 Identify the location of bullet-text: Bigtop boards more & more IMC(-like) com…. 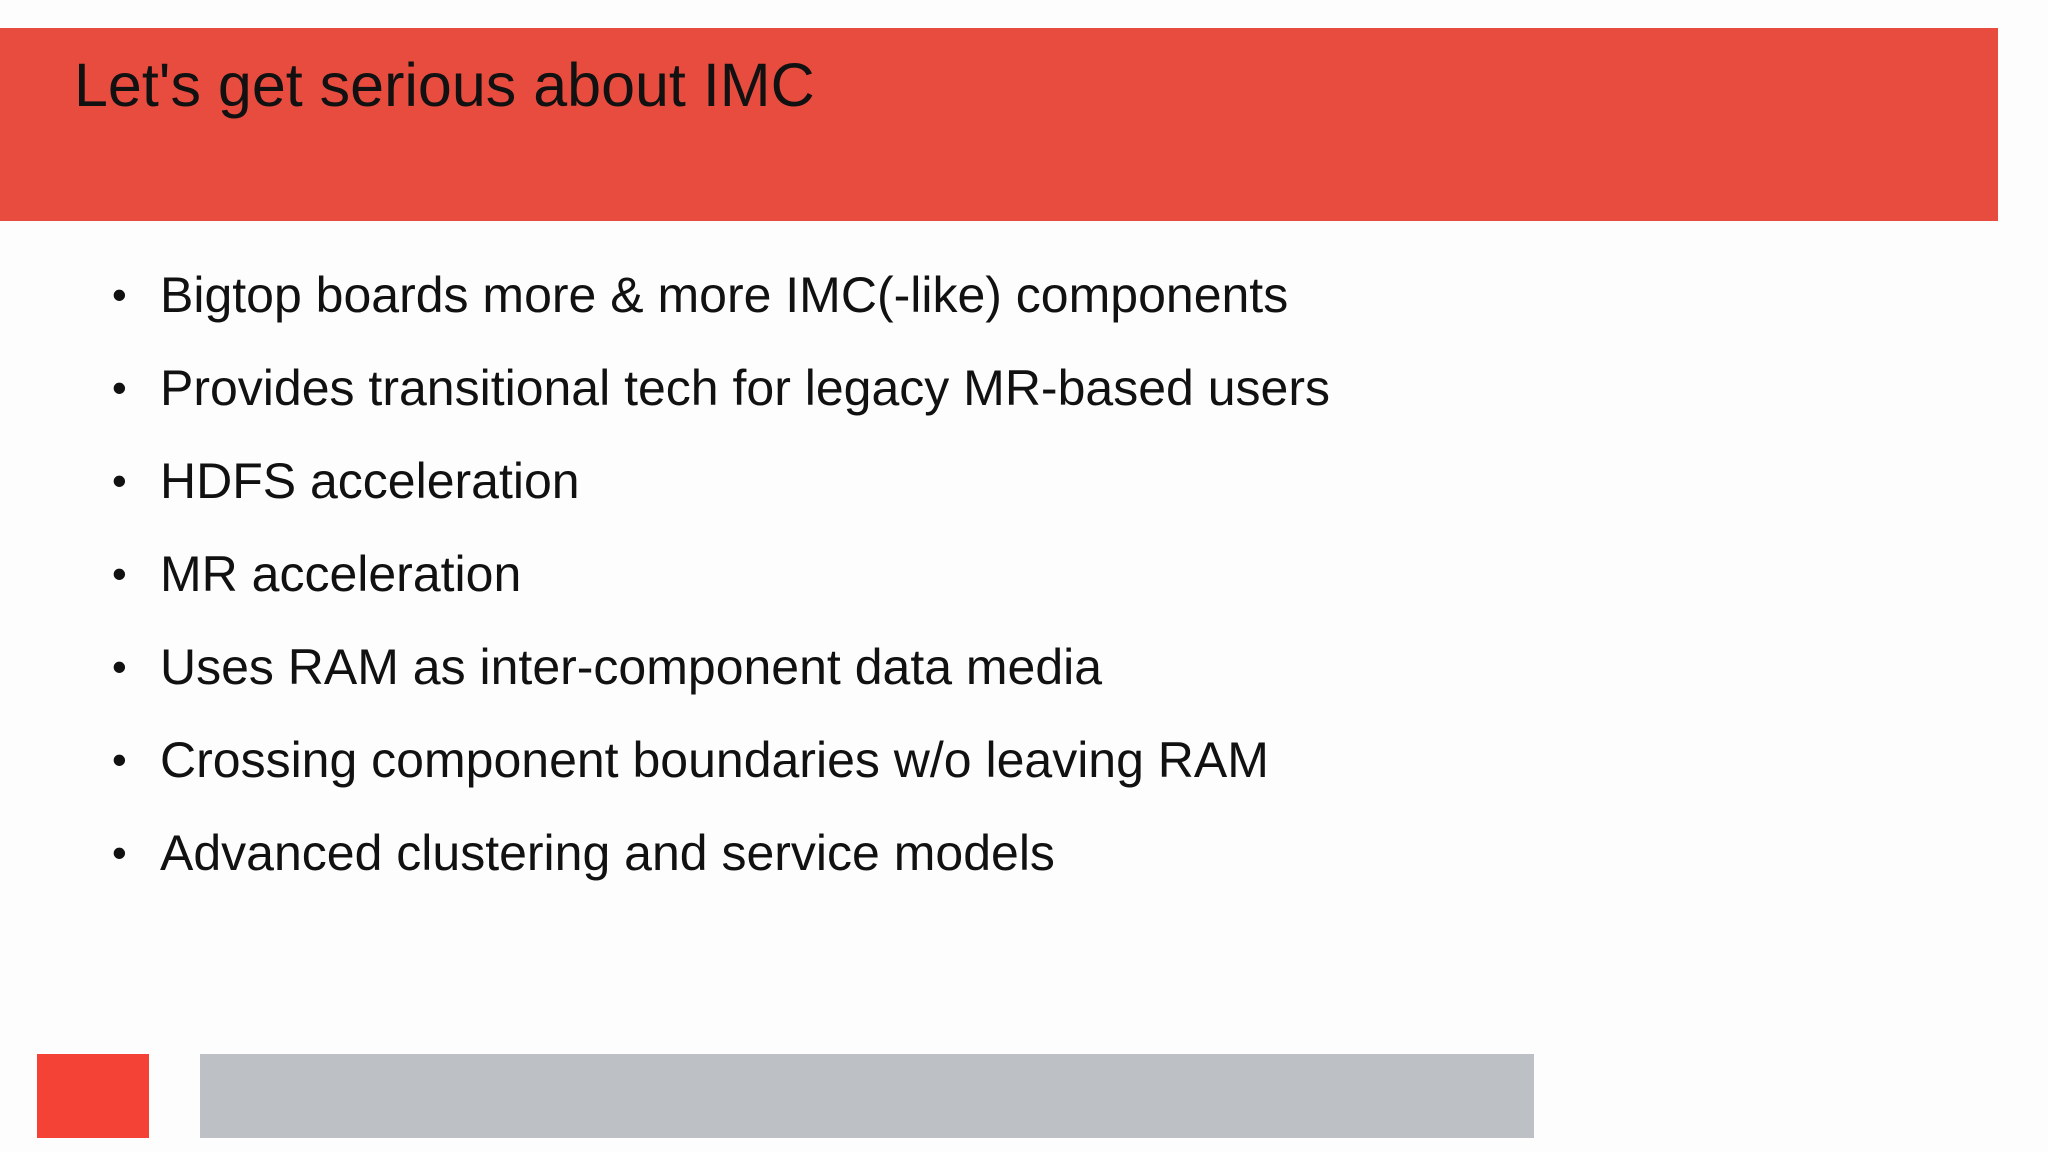
(724, 294).